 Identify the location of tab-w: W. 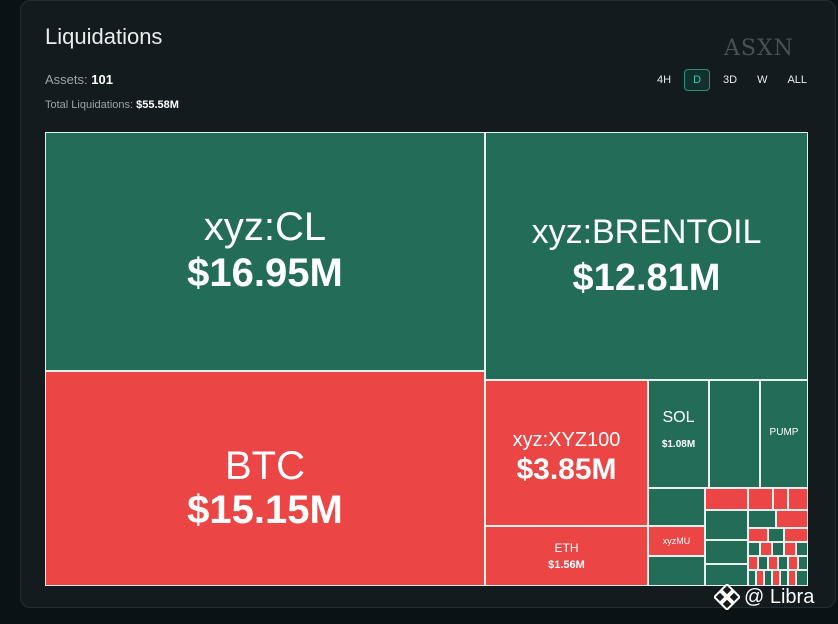
(762, 80).